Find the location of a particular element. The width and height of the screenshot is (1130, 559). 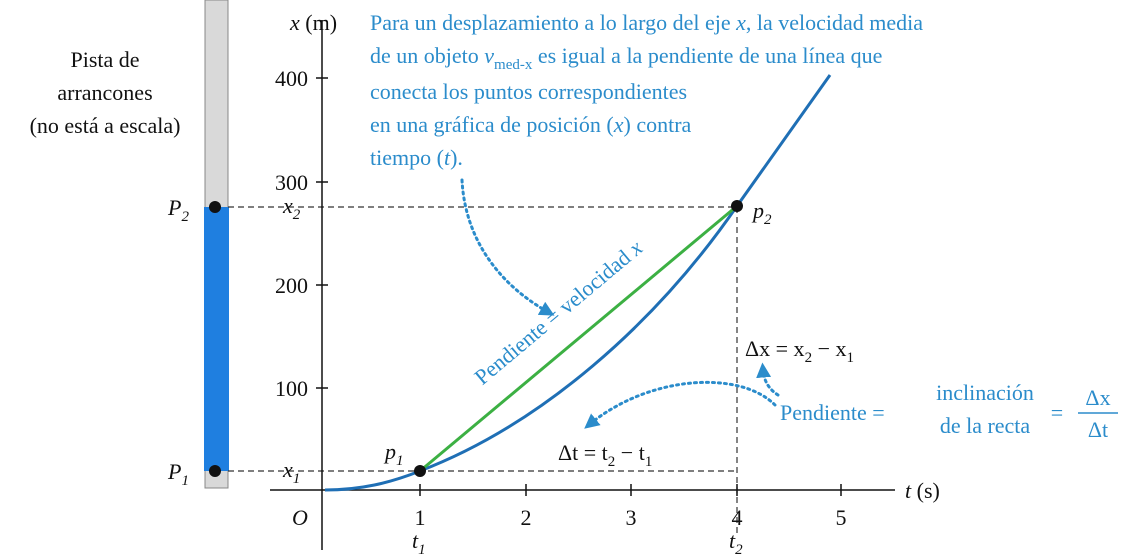

slope-label: Pendiente = velocidad x is located at coordinates (558, 312).